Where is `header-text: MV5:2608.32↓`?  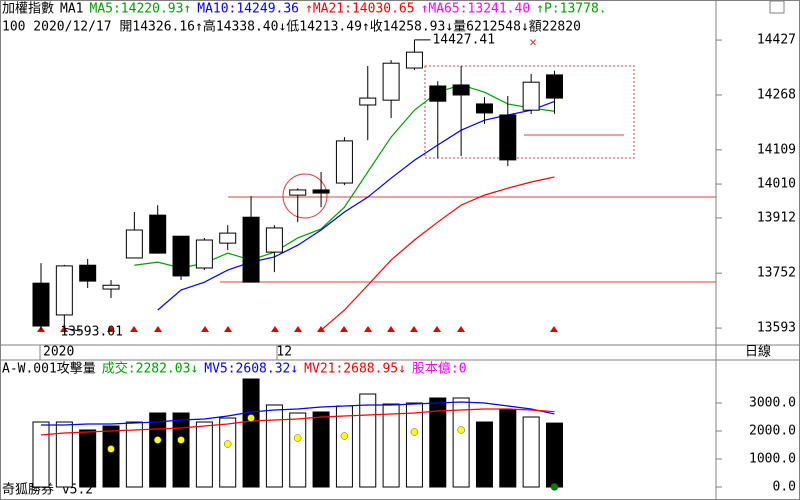 header-text: MV5:2608.32↓ is located at coordinates (251, 369).